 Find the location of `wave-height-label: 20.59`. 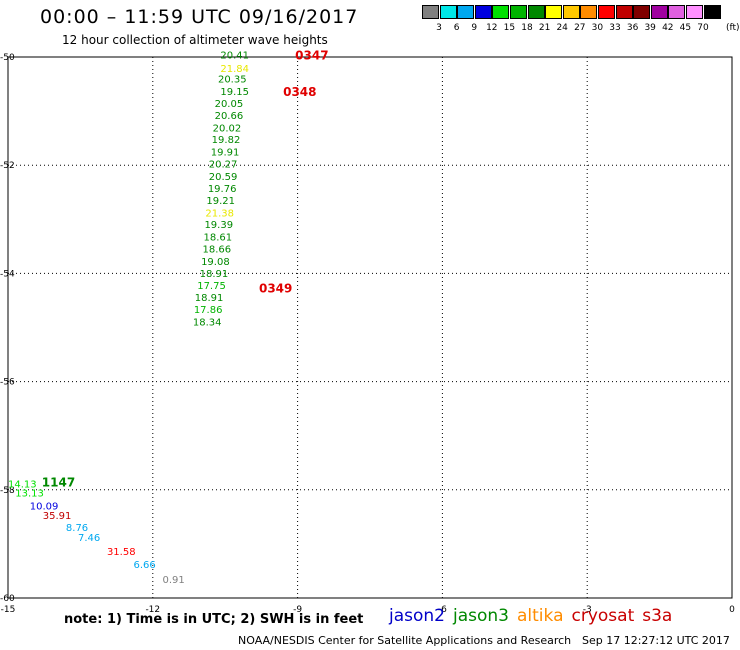

wave-height-label: 20.59 is located at coordinates (223, 177).